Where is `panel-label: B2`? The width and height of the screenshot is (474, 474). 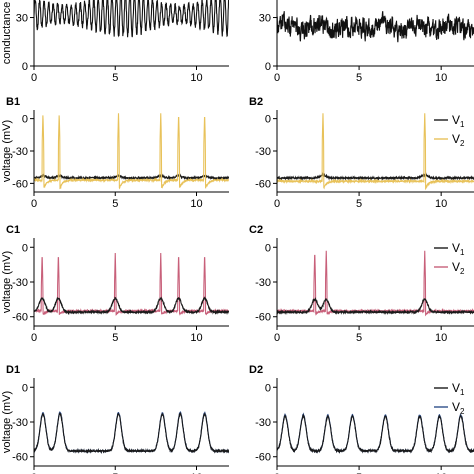 panel-label: B2 is located at coordinates (256, 102).